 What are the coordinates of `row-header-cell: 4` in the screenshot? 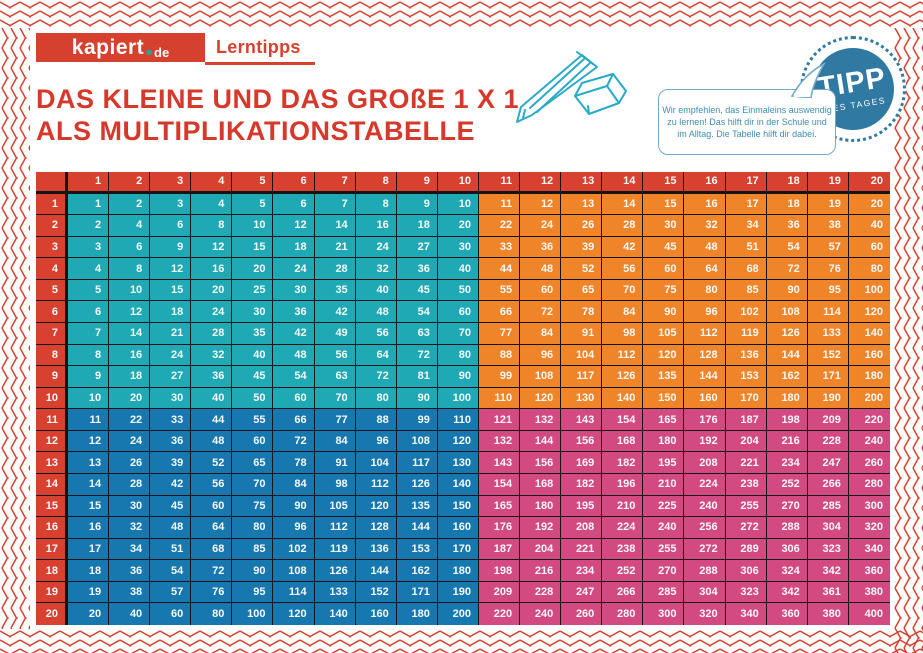 It's located at (52, 269).